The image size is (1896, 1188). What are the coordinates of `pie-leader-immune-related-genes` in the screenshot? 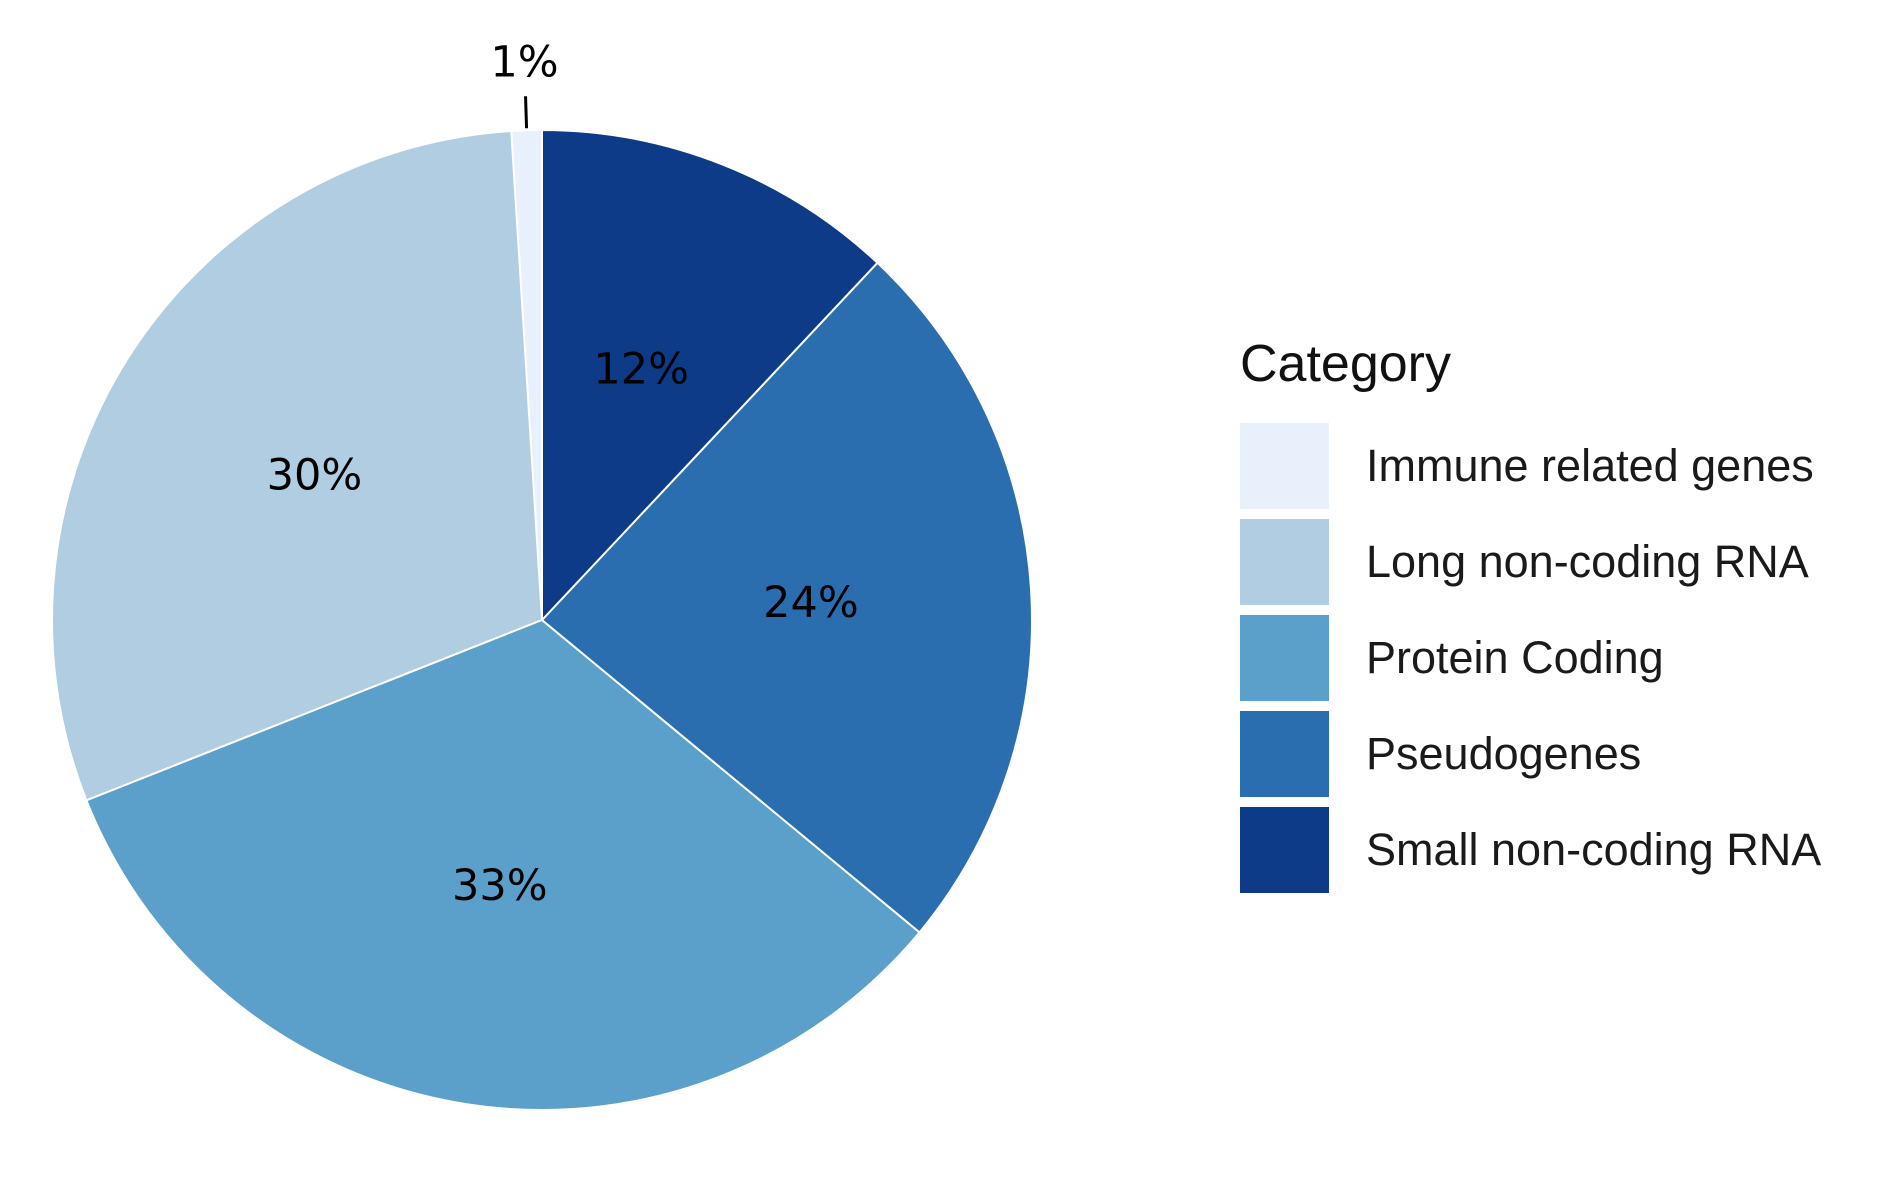 It's located at (526, 112).